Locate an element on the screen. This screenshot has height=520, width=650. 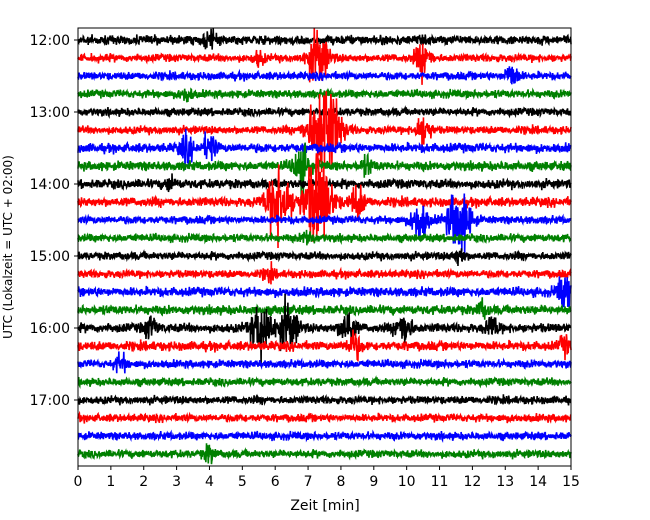
x-tick-label: 13 is located at coordinates (505, 482).